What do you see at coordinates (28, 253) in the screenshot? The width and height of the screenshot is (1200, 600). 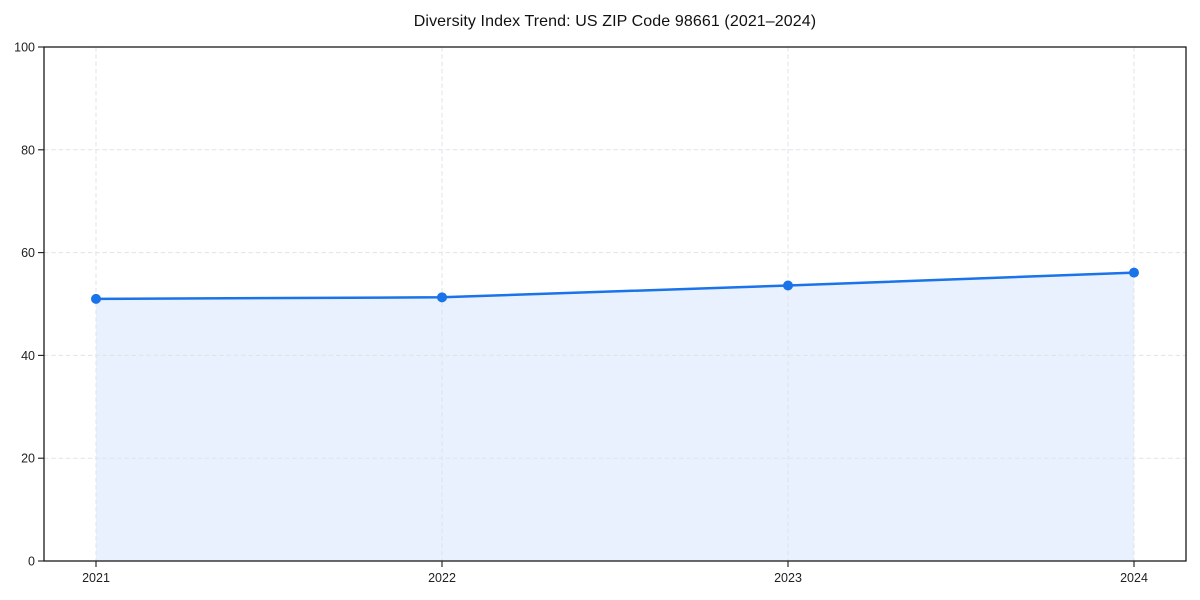 I see `y-tick-label: 60` at bounding box center [28, 253].